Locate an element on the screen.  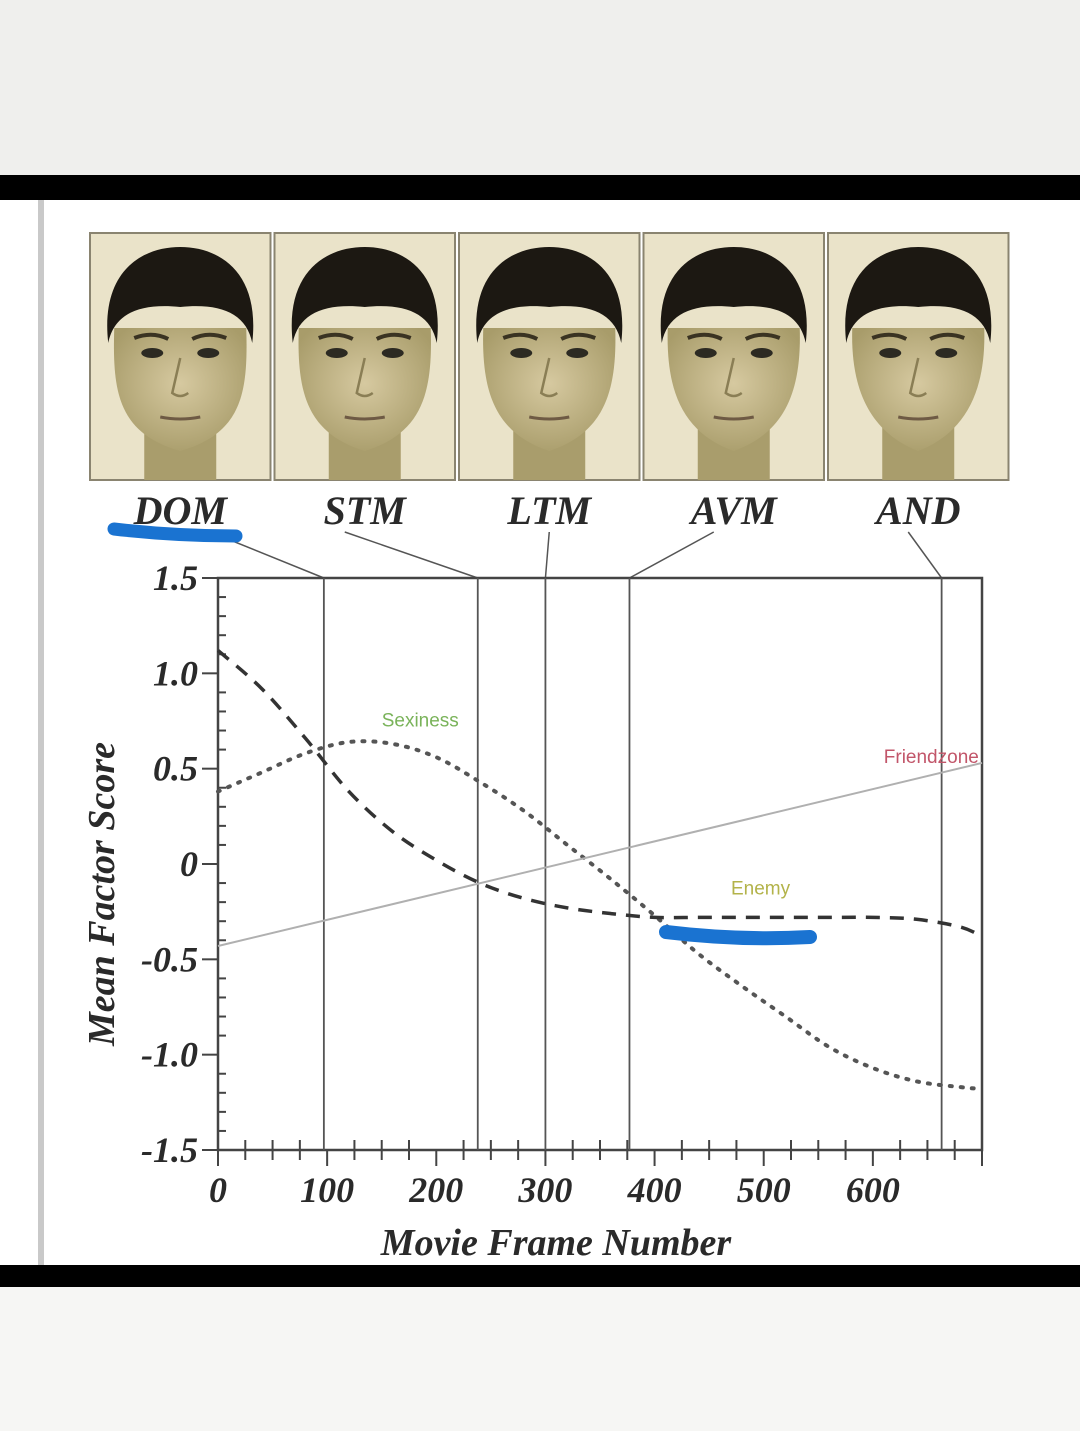
x-tick-label: 600 is located at coordinates (873, 1190).